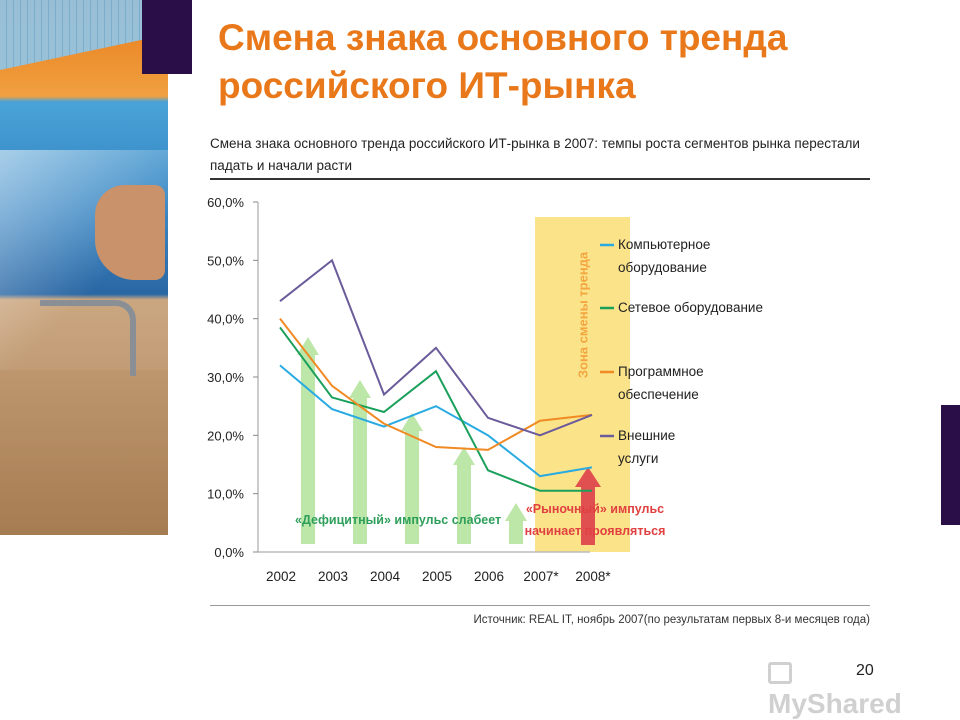 This screenshot has height=720, width=960. Describe the element at coordinates (664, 256) in the screenshot. I see `legend-label: Компьютерное оборудование` at that location.